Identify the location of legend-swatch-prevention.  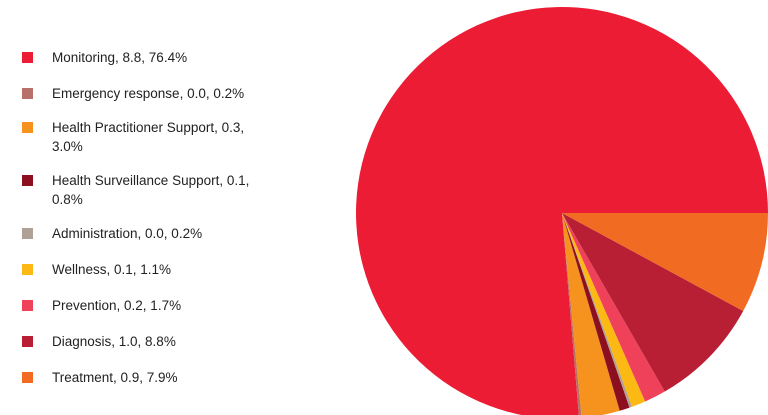
(27, 305).